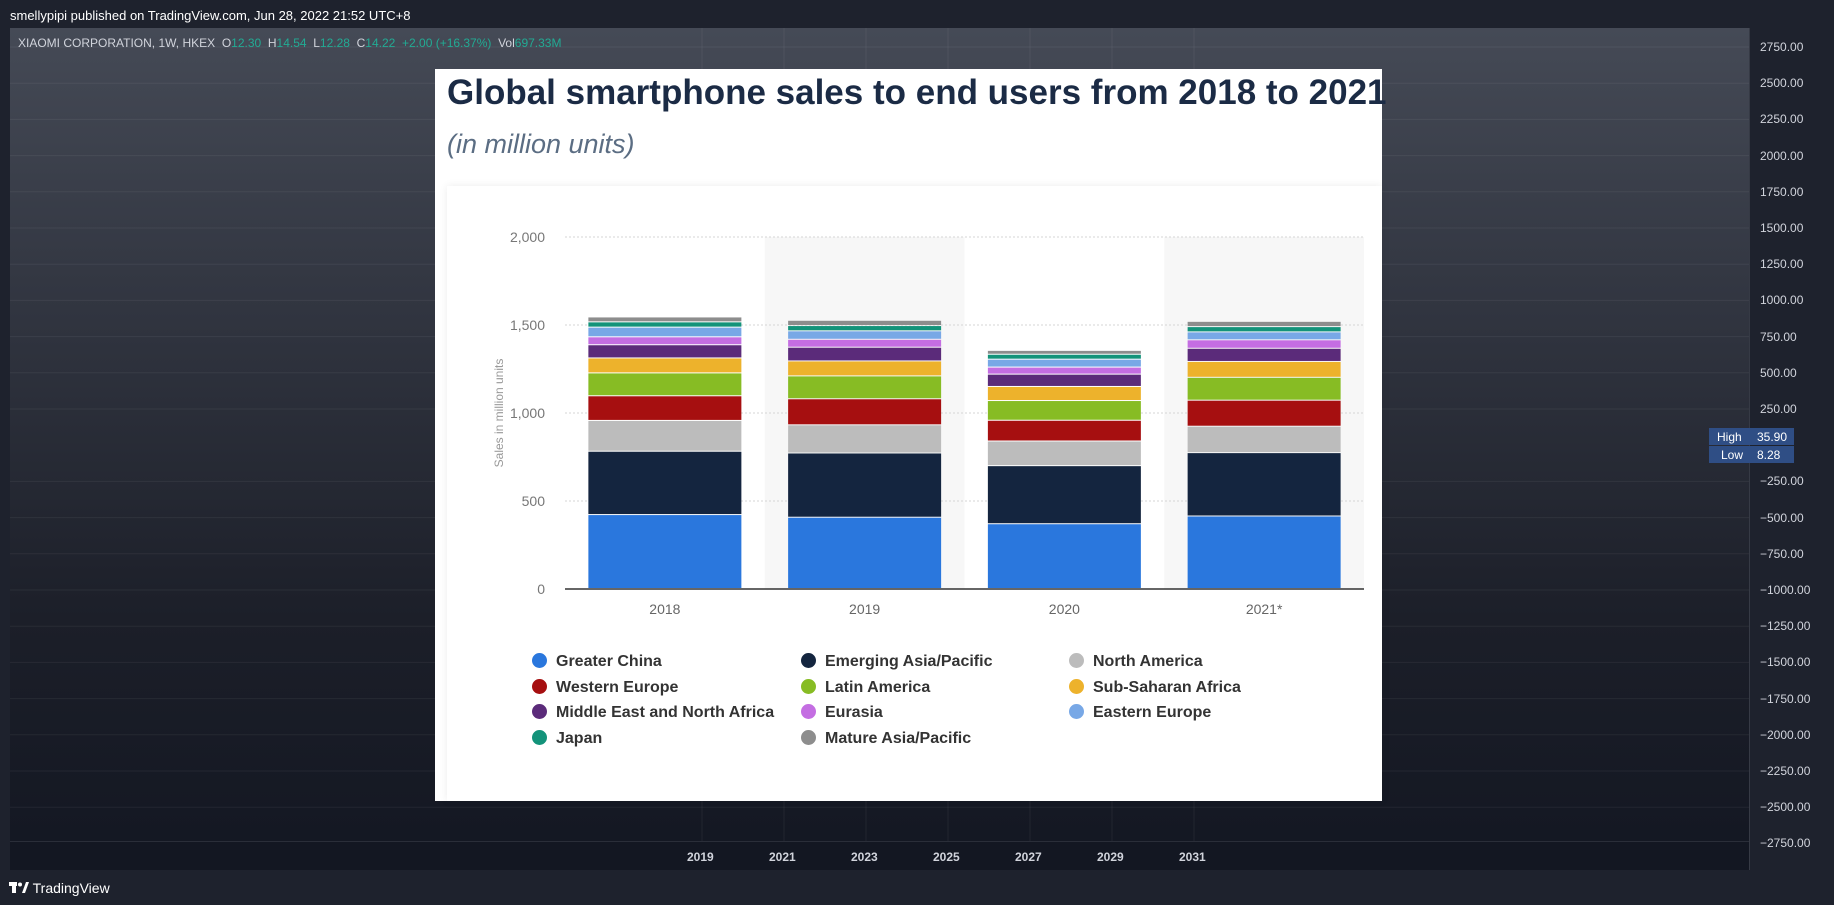  What do you see at coordinates (1785, 843) in the screenshot?
I see `price-tick: −2750.00` at bounding box center [1785, 843].